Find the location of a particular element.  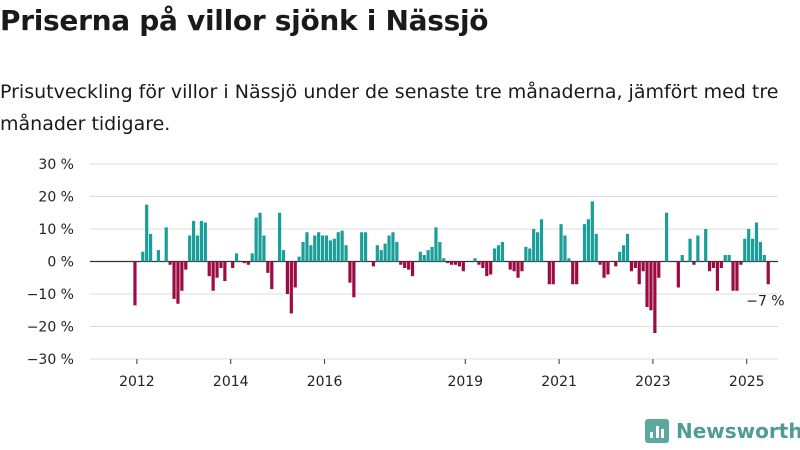

x-tick-label: 2023 is located at coordinates (653, 382).